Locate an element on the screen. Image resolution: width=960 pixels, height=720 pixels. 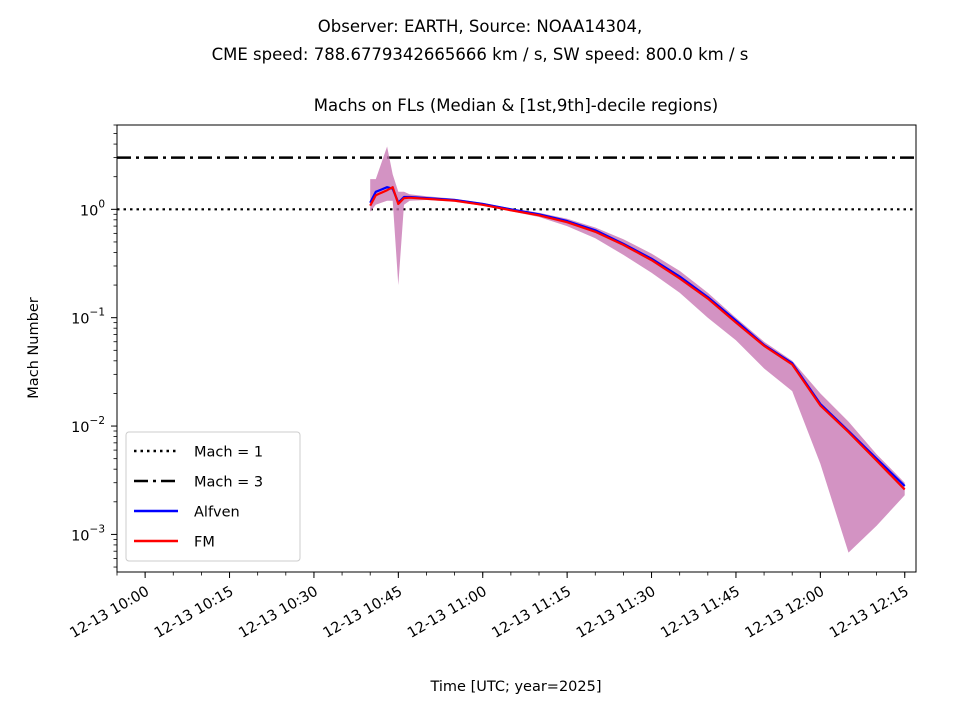
y-tick-exponent: −1 is located at coordinates (97, 313).